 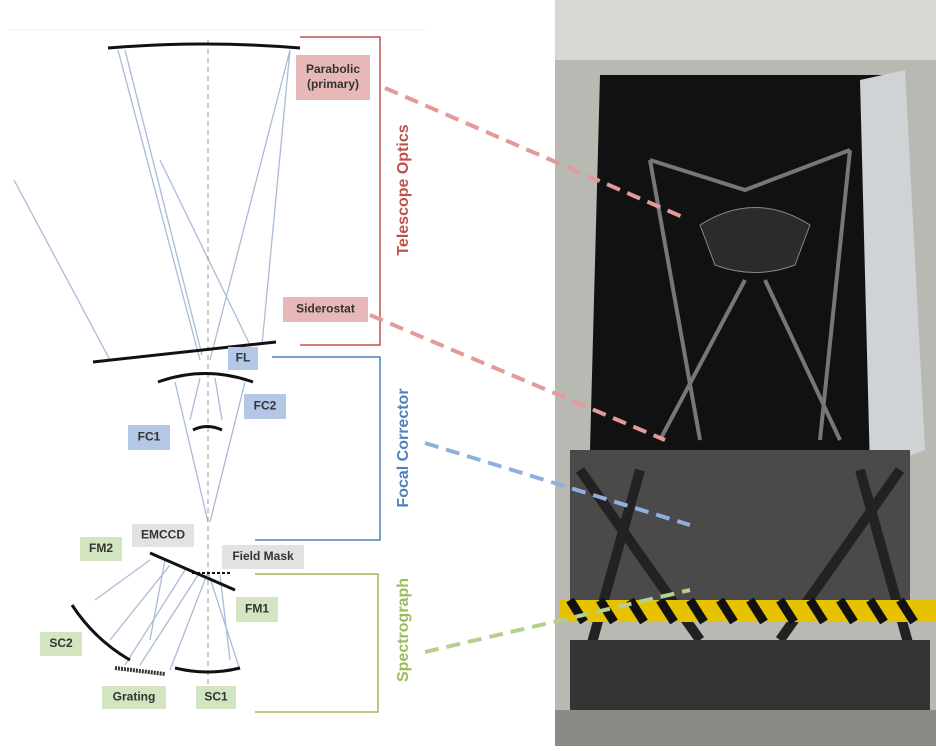 I want to click on fm-mirror, so click(x=192, y=571).